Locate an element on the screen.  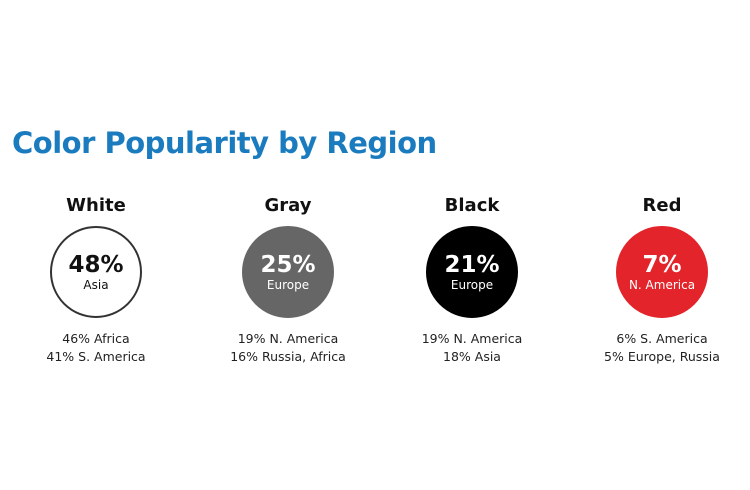
top-region: N. America is located at coordinates (662, 284).